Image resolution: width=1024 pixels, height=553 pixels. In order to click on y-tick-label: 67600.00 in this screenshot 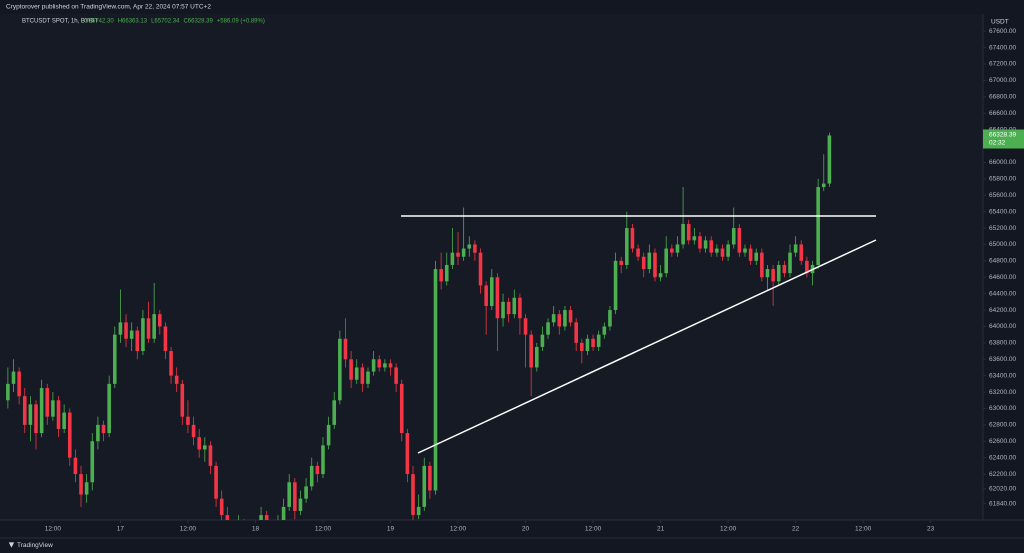, I will do `click(1002, 31)`.